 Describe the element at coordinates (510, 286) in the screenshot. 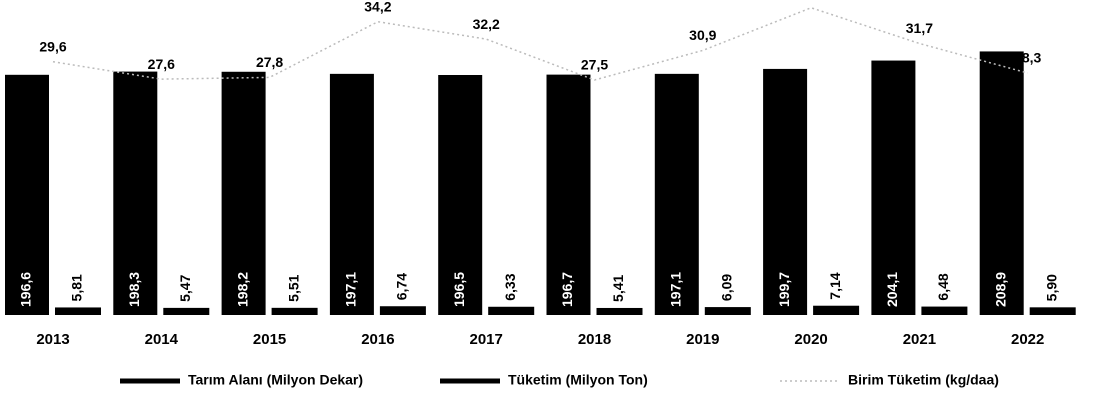

I see `bar-value-label: 6,33` at that location.